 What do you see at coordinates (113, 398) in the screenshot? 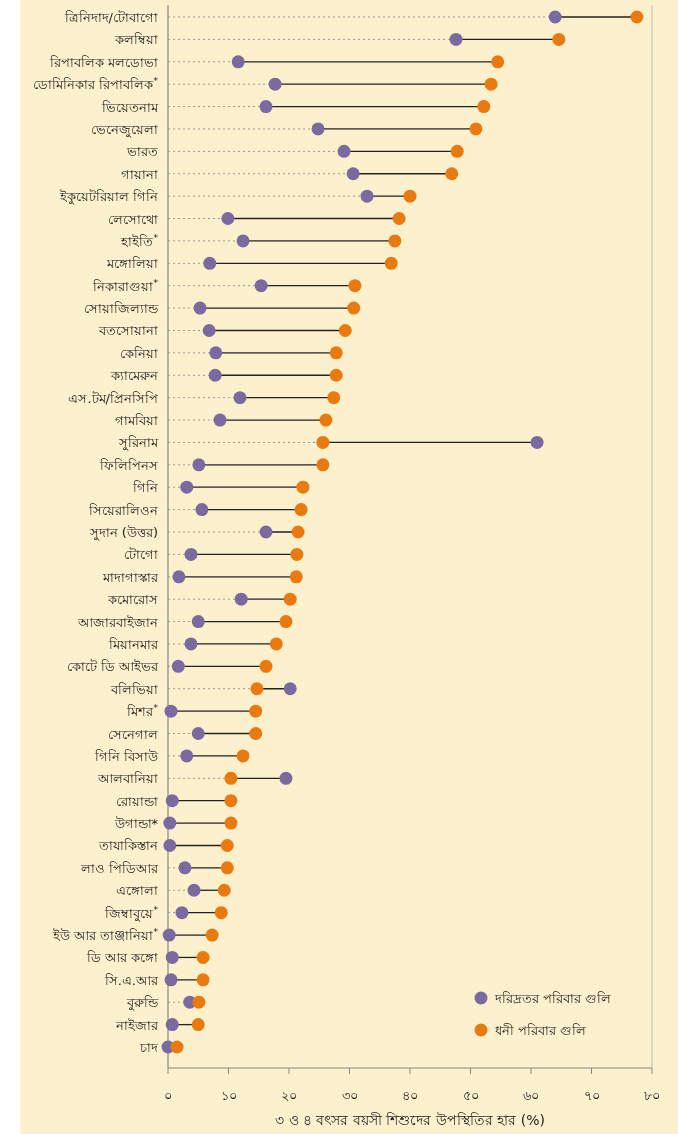
I see `y-tick-label: এস.টম/প্রিনসিপি` at bounding box center [113, 398].